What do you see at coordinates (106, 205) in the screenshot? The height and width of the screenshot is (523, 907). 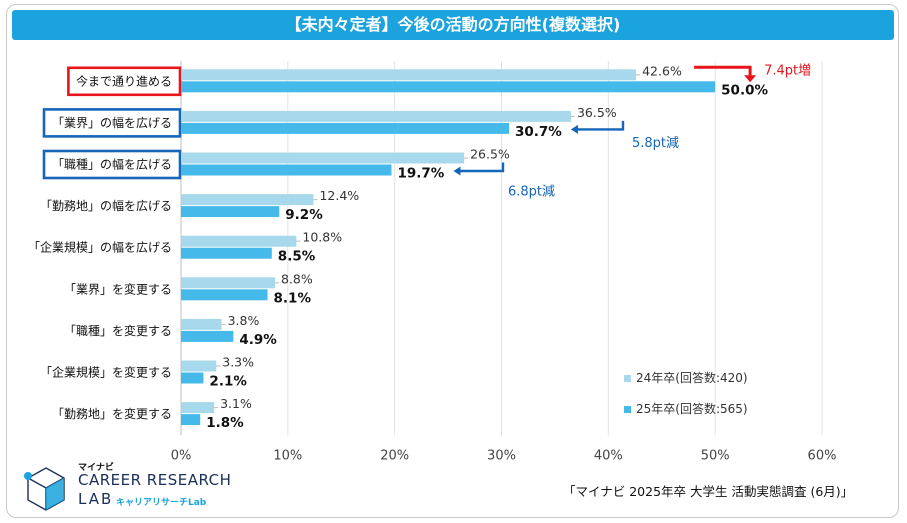 I see `category-label: 「勤務地」の幅を広げる` at bounding box center [106, 205].